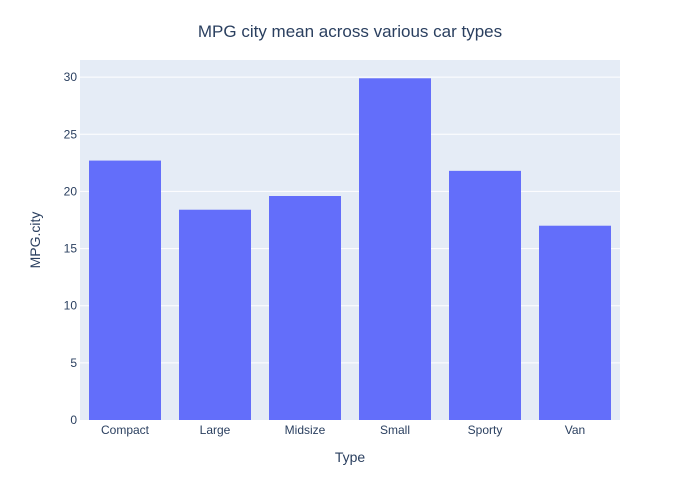  Describe the element at coordinates (395, 430) in the screenshot. I see `x-tick-label: Small` at that location.